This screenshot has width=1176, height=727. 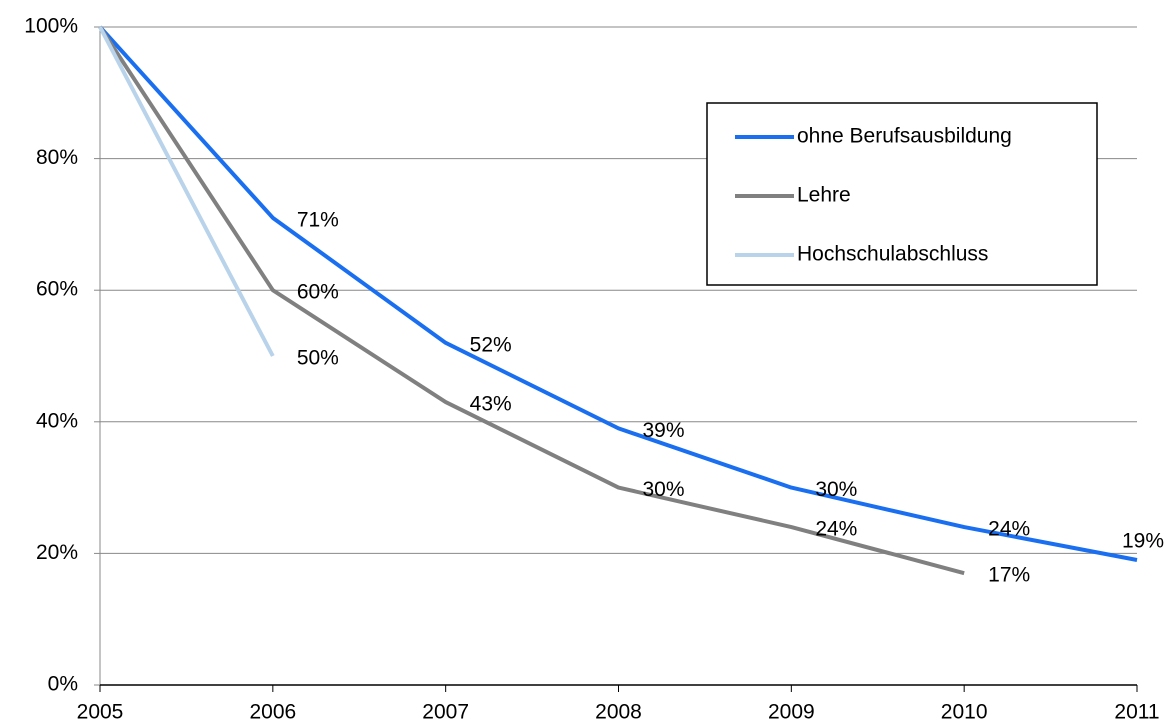 What do you see at coordinates (57, 552) in the screenshot?
I see `y-tick-label: 20%` at bounding box center [57, 552].